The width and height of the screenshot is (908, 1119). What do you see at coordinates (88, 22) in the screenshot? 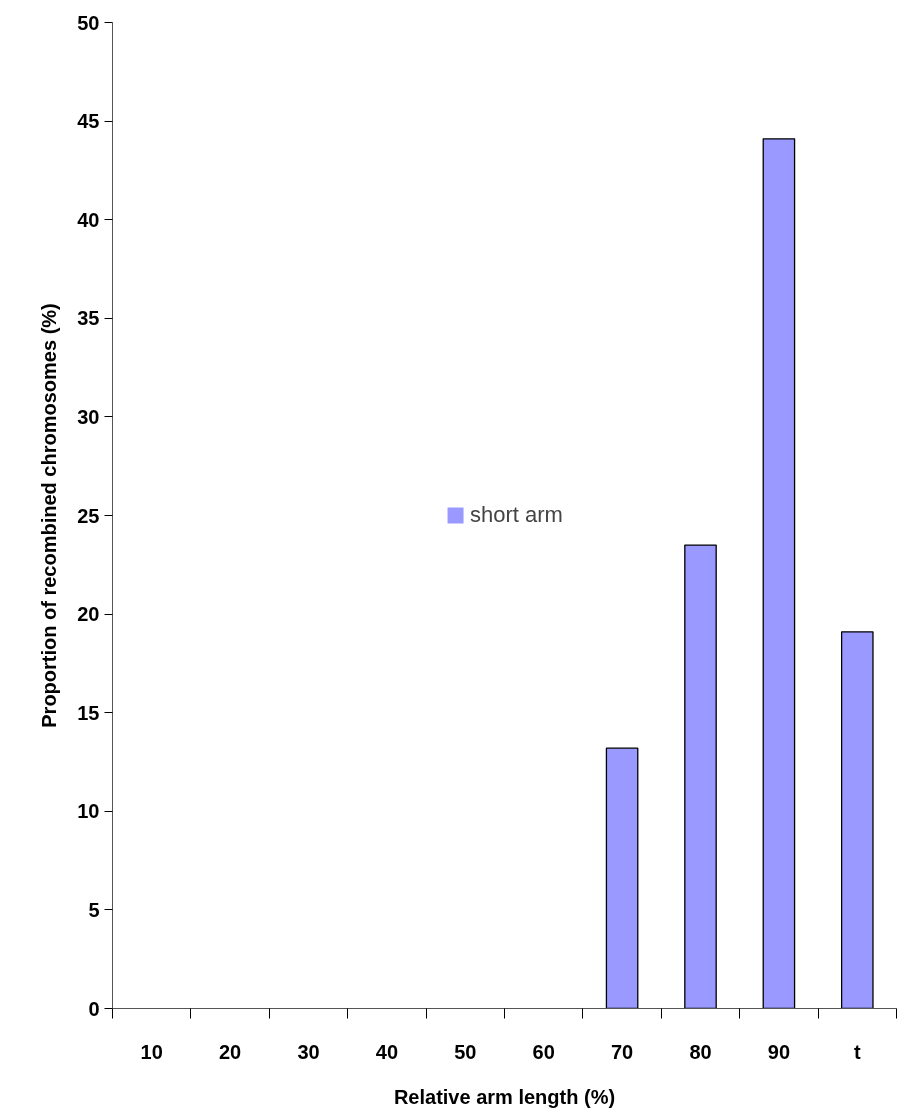
I see `y-tick-label: 50` at bounding box center [88, 22].